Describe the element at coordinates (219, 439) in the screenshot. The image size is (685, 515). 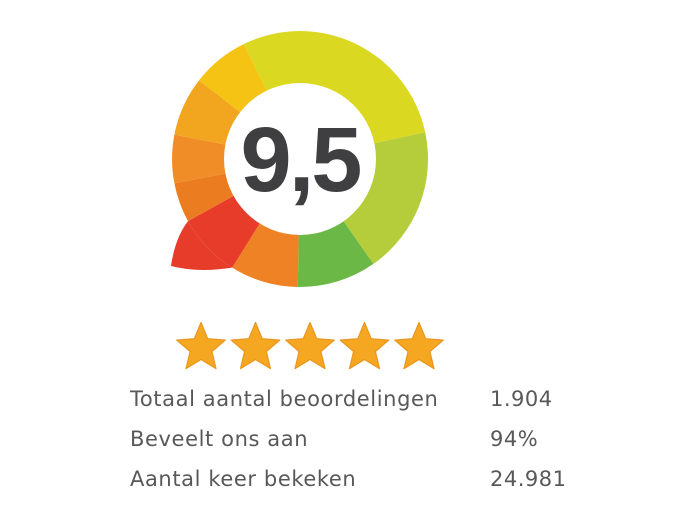
I see `stat-label: Beveelt ons aan` at that location.